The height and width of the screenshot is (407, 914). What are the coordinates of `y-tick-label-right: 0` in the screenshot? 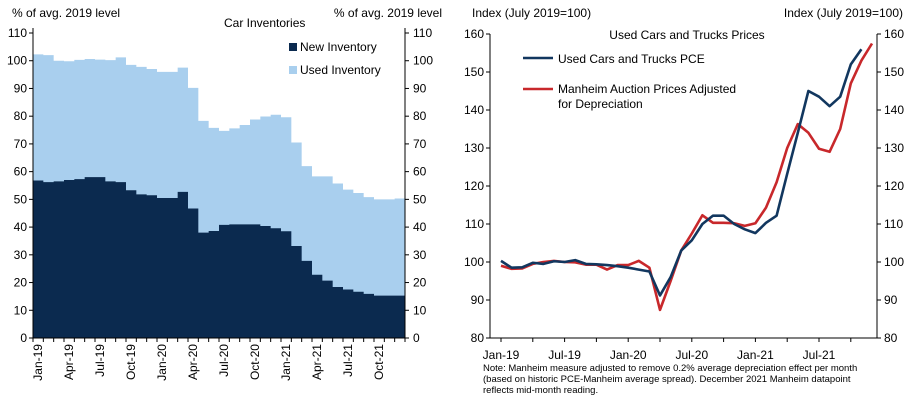 It's located at (416, 338).